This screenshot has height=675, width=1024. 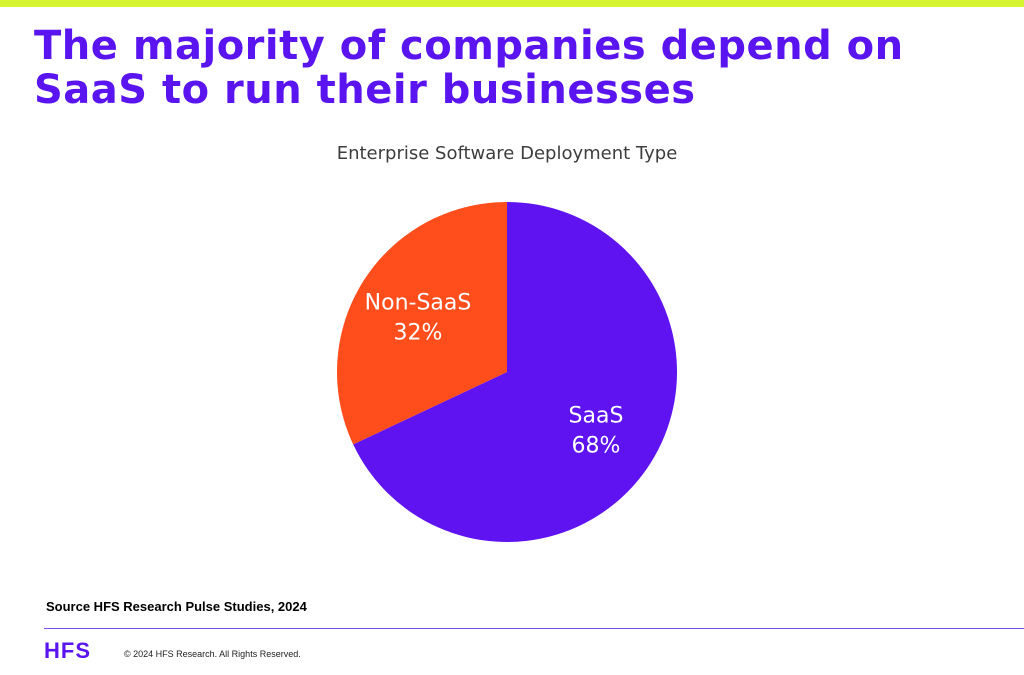 I want to click on slice-label-name-saas: SaaS, so click(x=596, y=415).